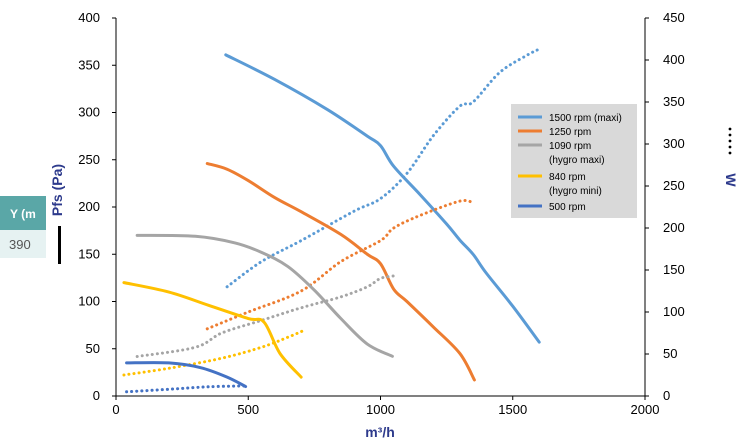 The width and height of the screenshot is (740, 441). Describe the element at coordinates (89, 301) in the screenshot. I see `y-tick-label: 100` at that location.